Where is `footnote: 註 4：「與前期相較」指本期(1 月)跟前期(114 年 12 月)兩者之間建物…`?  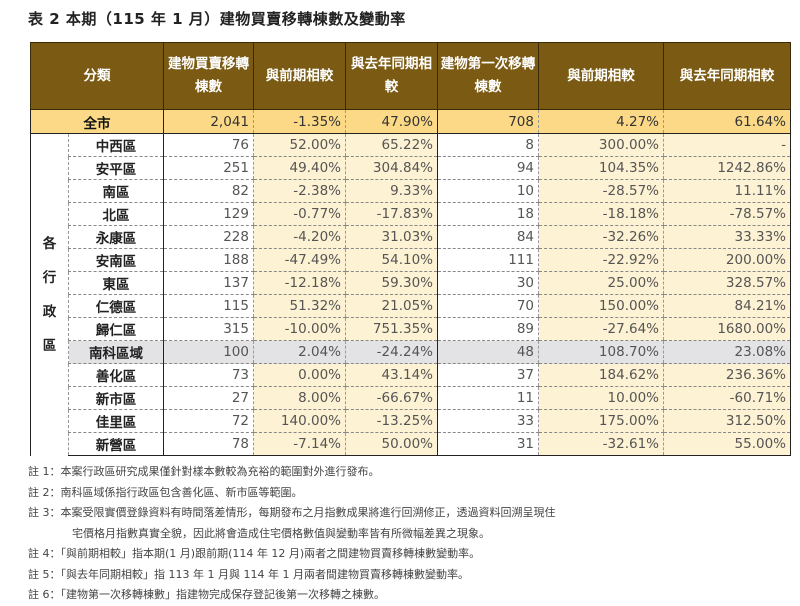
footnote: 註 4：「與前期相較」指本期(1 月)跟前期(114 年 12 月)兩者之間建物… is located at coordinates (254, 553).